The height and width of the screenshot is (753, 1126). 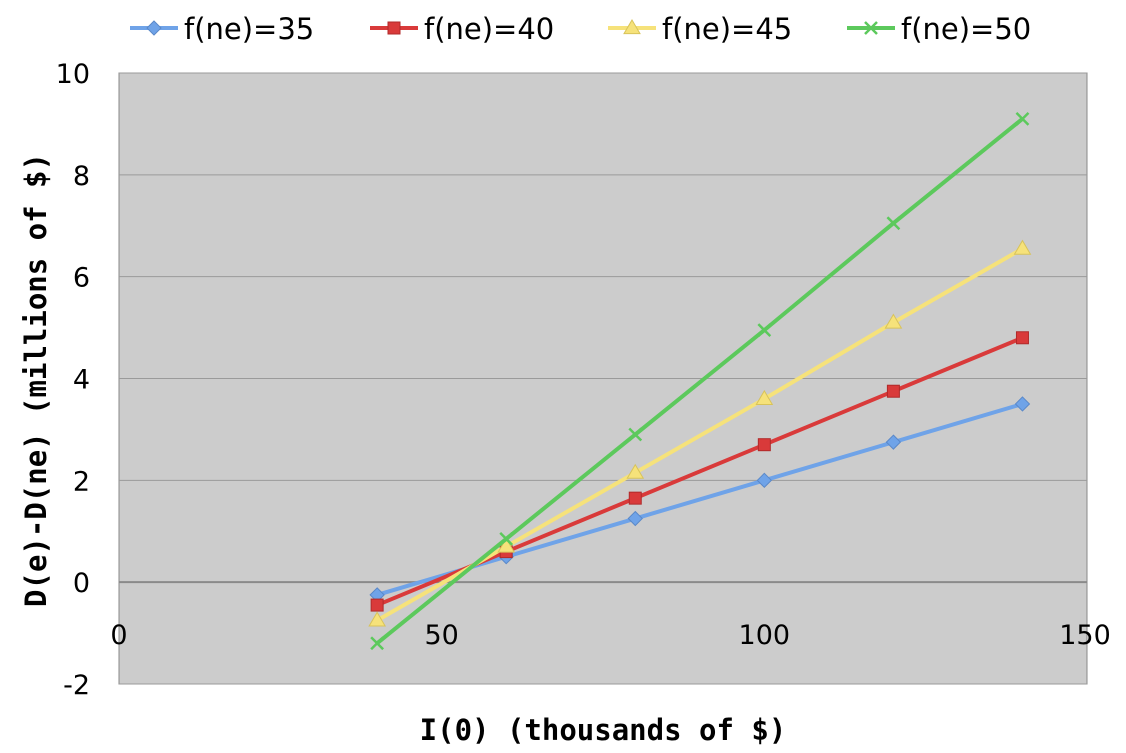 What do you see at coordinates (580, 29) in the screenshot?
I see `legend: f(ne)=35 f(ne)=40 f(ne)=45 f(ne)=50` at bounding box center [580, 29].